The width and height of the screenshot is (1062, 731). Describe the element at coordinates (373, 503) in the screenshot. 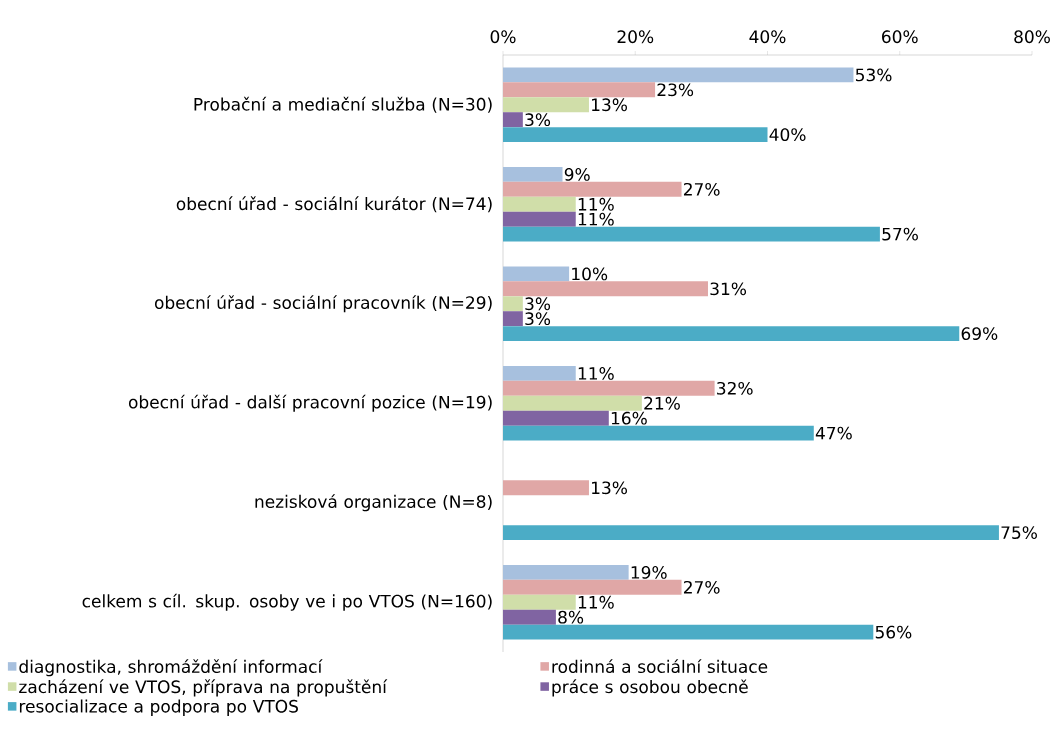

I see `y-tick-label: nezisková organizace (N=8)` at that location.